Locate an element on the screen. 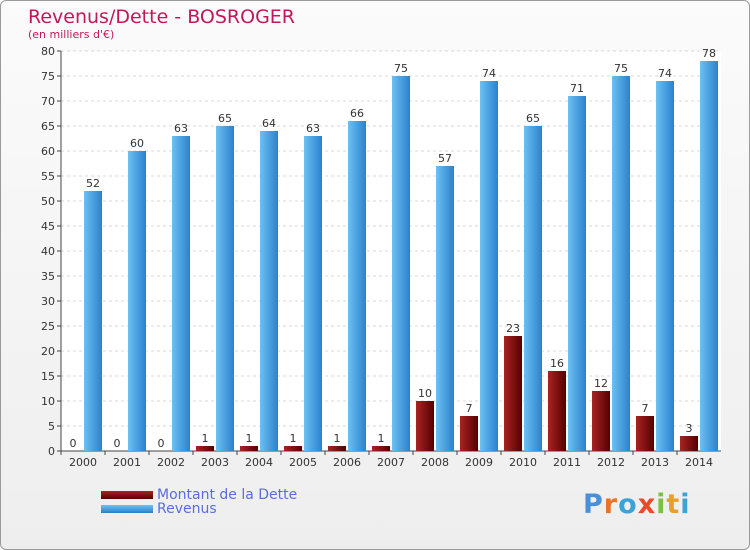  legend-swatch-dette is located at coordinates (127, 495).